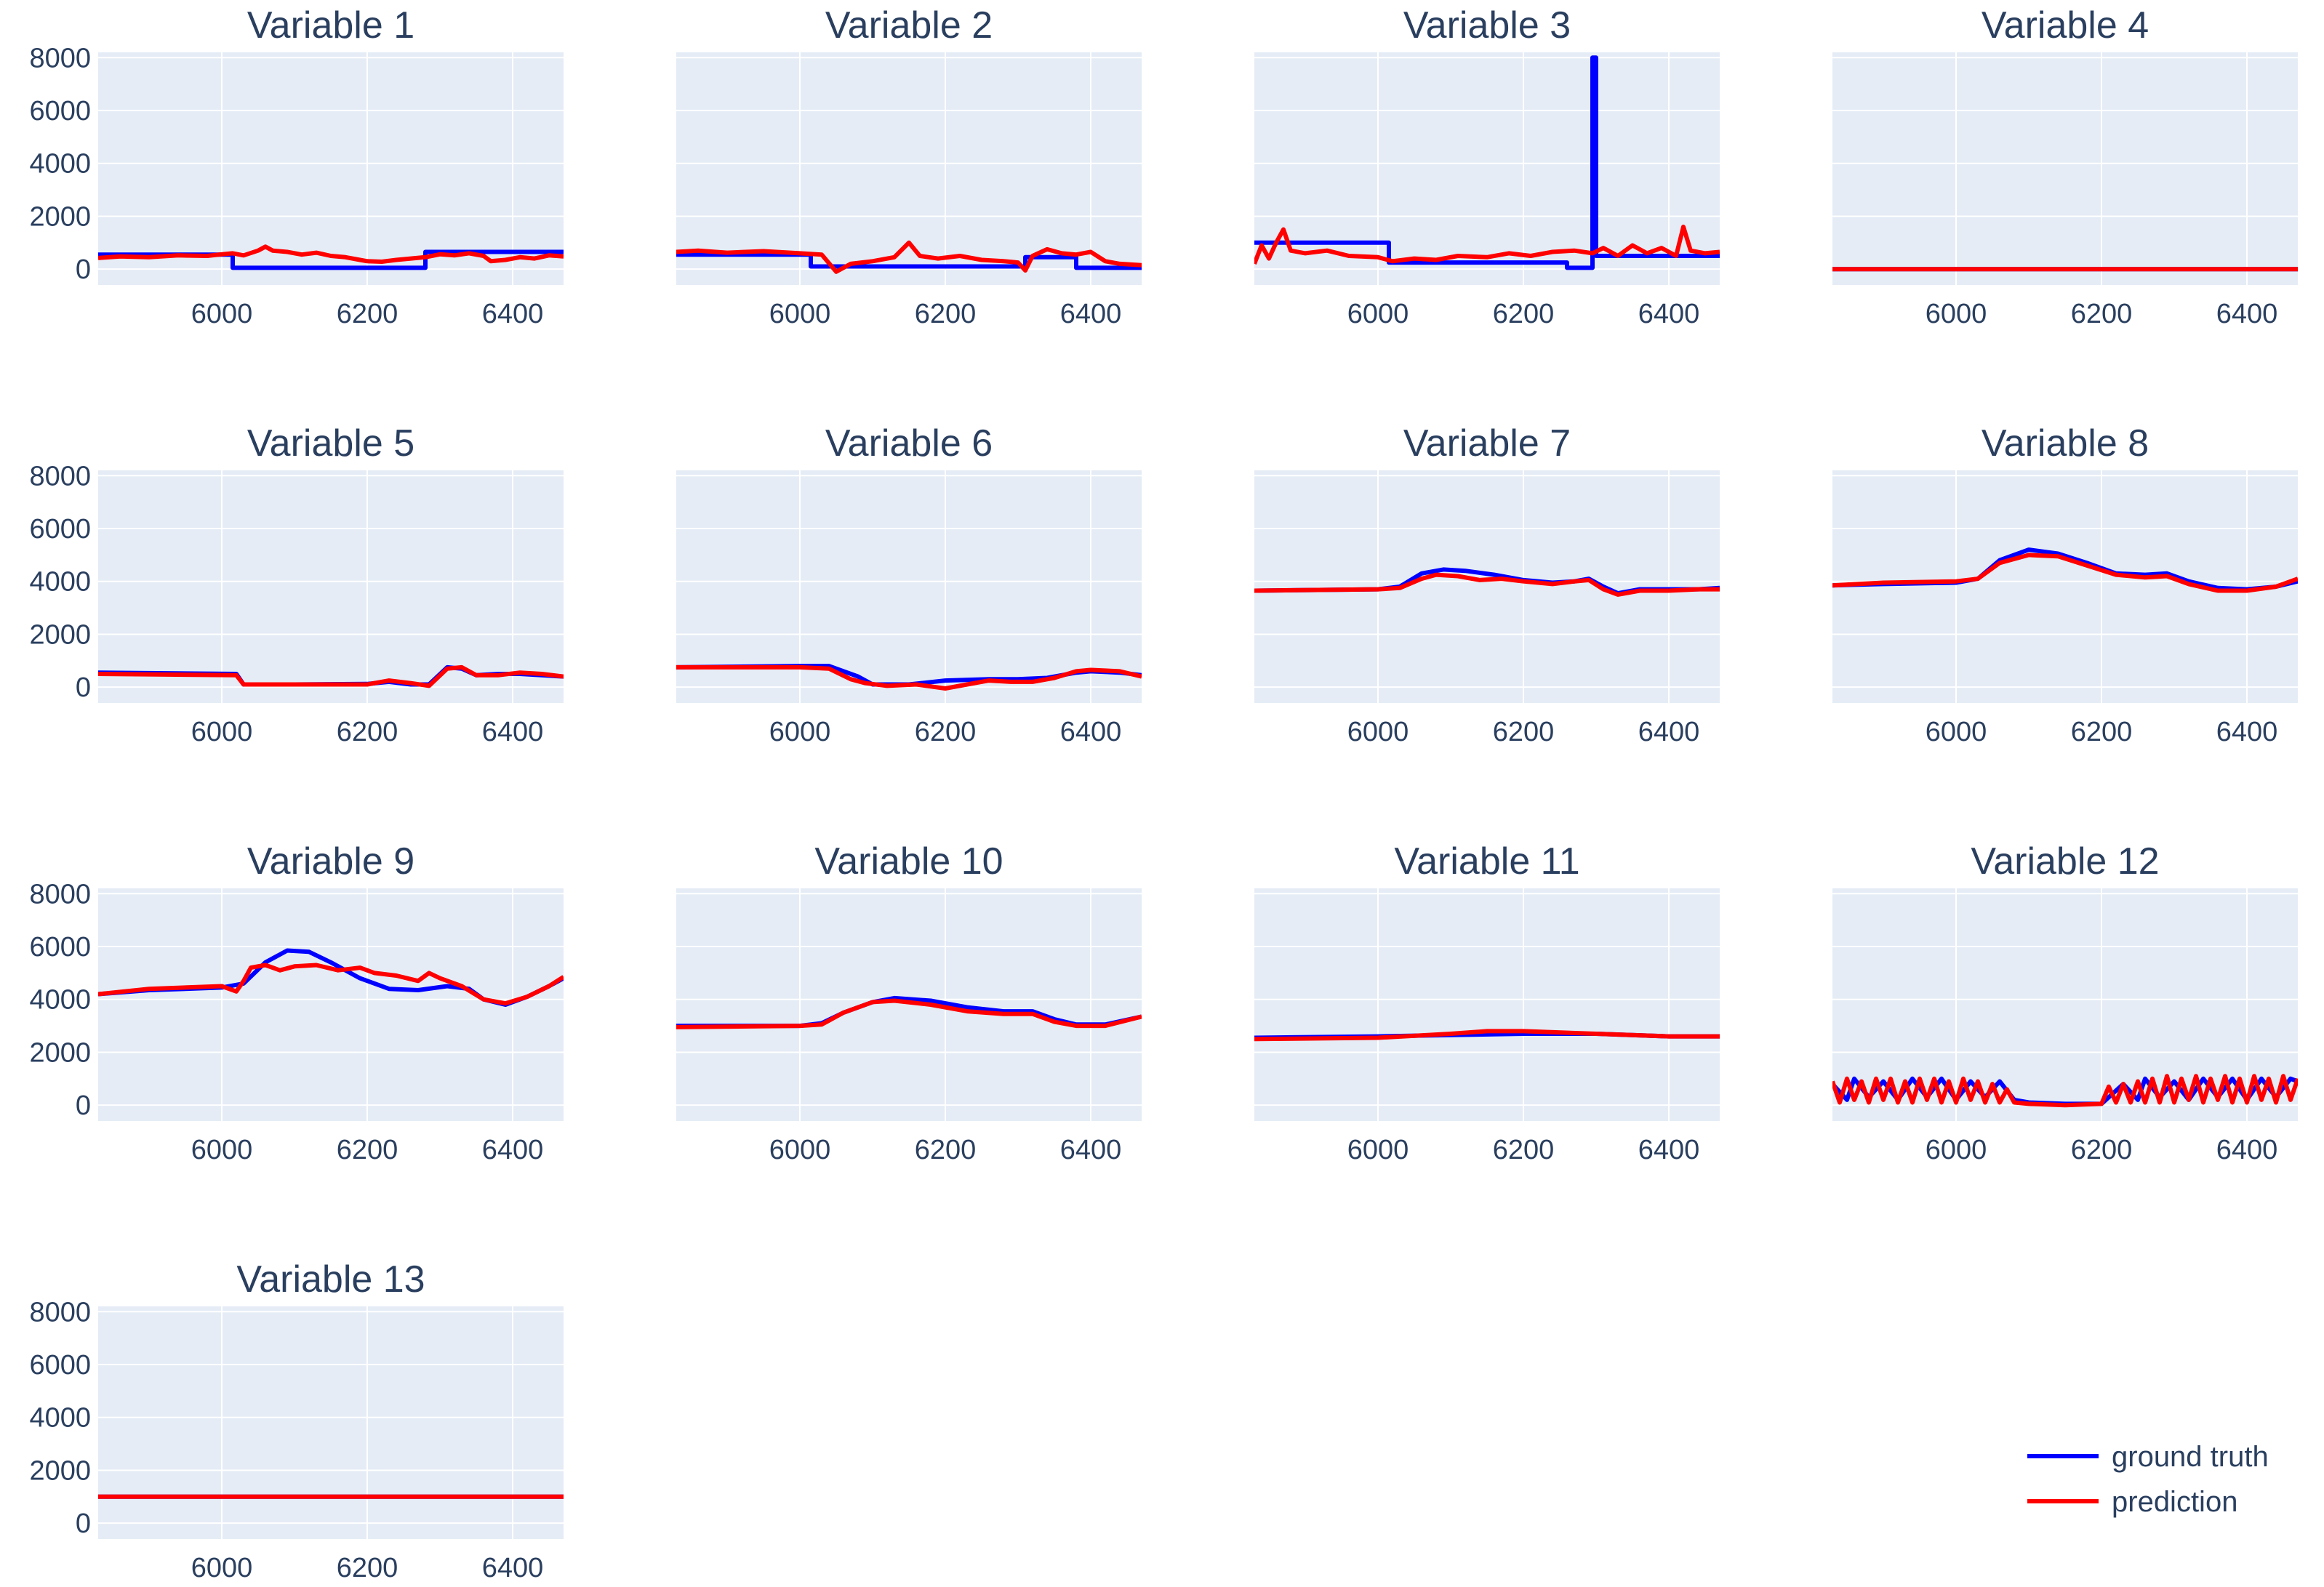  What do you see at coordinates (2132, 1502) in the screenshot?
I see `legend-item-prediction: prediction` at bounding box center [2132, 1502].